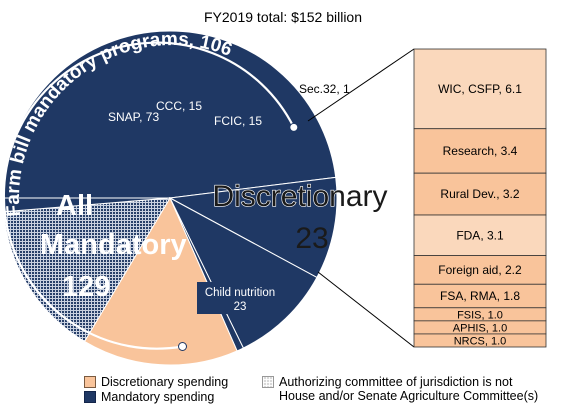  What do you see at coordinates (311, 238) in the screenshot?
I see `slice-value-discretionary: 23` at bounding box center [311, 238].